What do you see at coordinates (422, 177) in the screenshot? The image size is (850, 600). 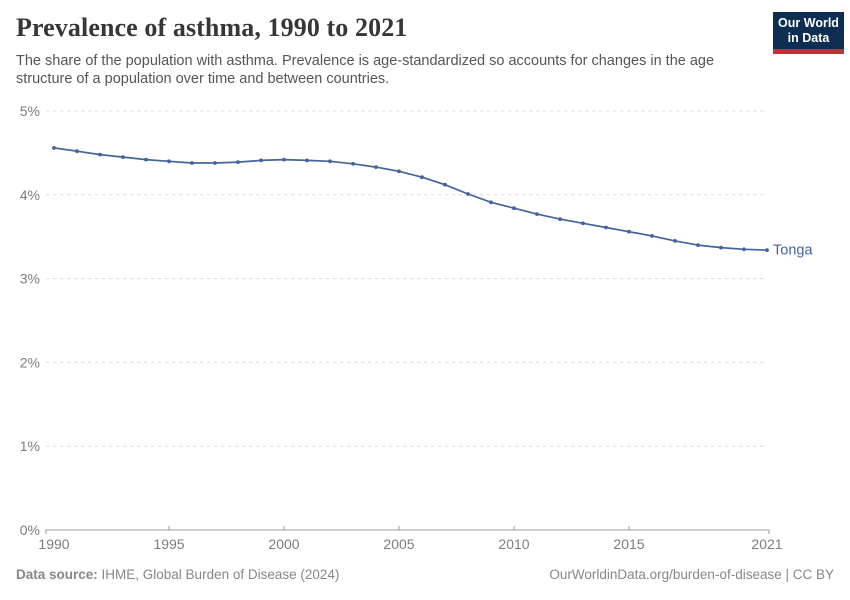 I see `data-point-2006` at bounding box center [422, 177].